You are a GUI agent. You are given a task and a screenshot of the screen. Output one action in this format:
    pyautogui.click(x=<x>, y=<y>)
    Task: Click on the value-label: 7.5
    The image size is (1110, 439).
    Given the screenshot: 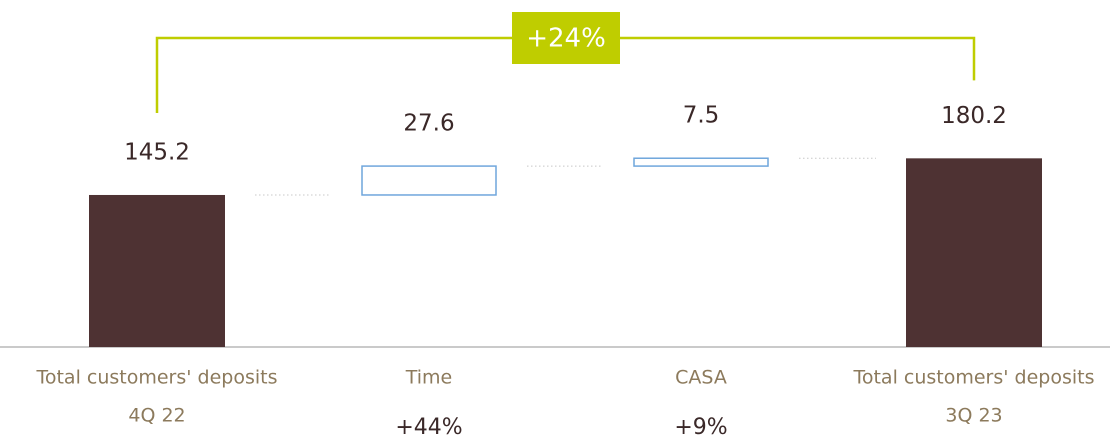 What is the action you would take?
    pyautogui.click(x=701, y=116)
    